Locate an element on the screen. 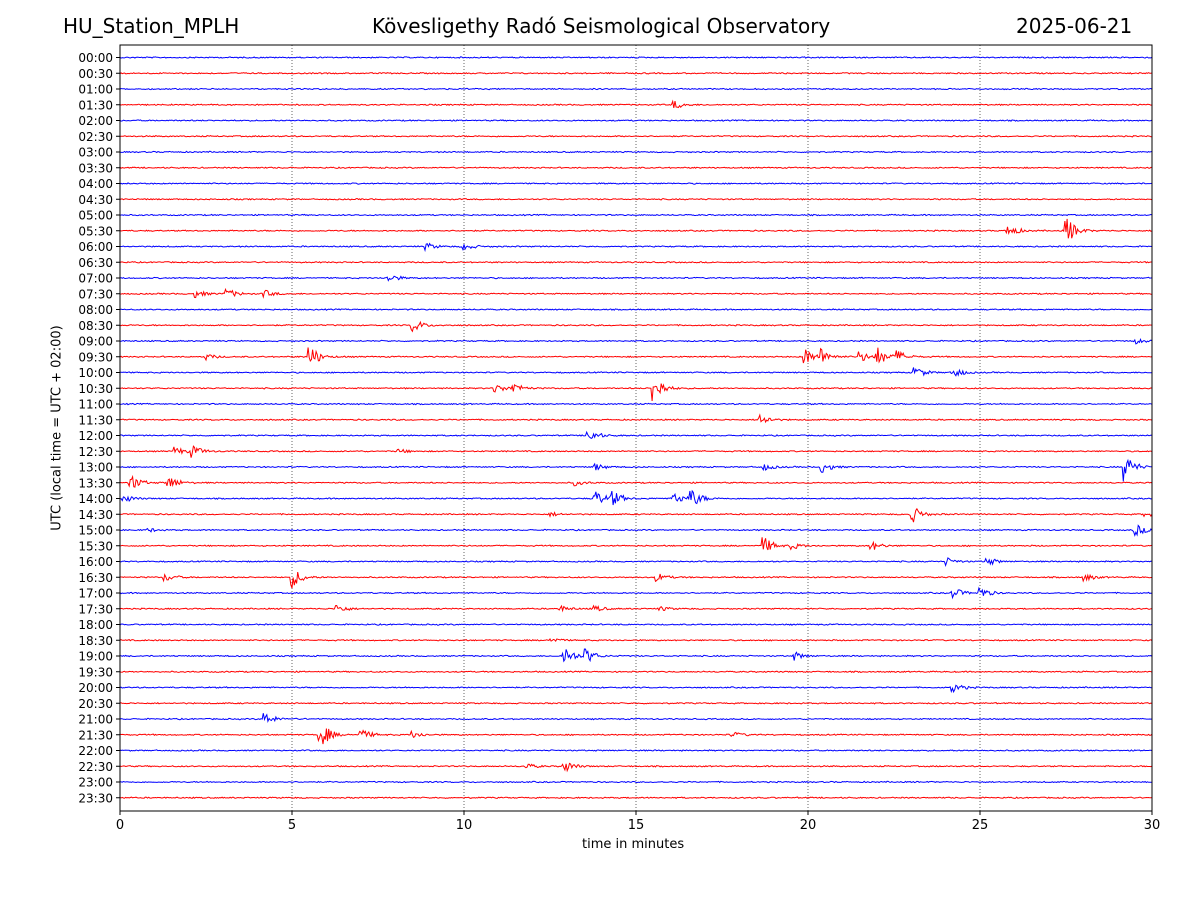  y-tick-label: 16:00 is located at coordinates (95, 562).